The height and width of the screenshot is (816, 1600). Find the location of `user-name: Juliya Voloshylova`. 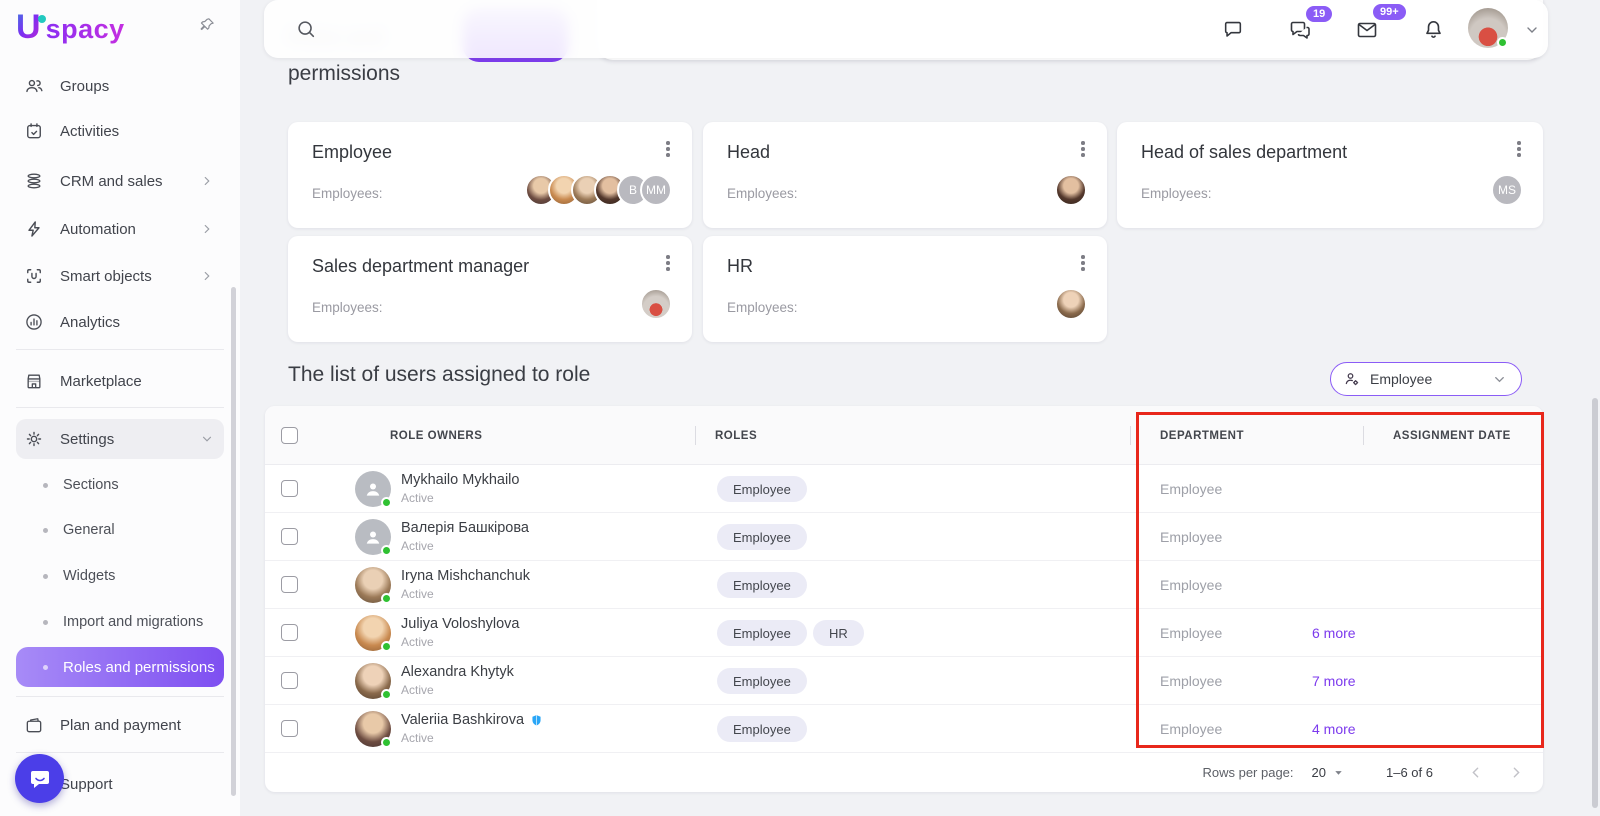

user-name: Juliya Voloshylova is located at coordinates (460, 624).